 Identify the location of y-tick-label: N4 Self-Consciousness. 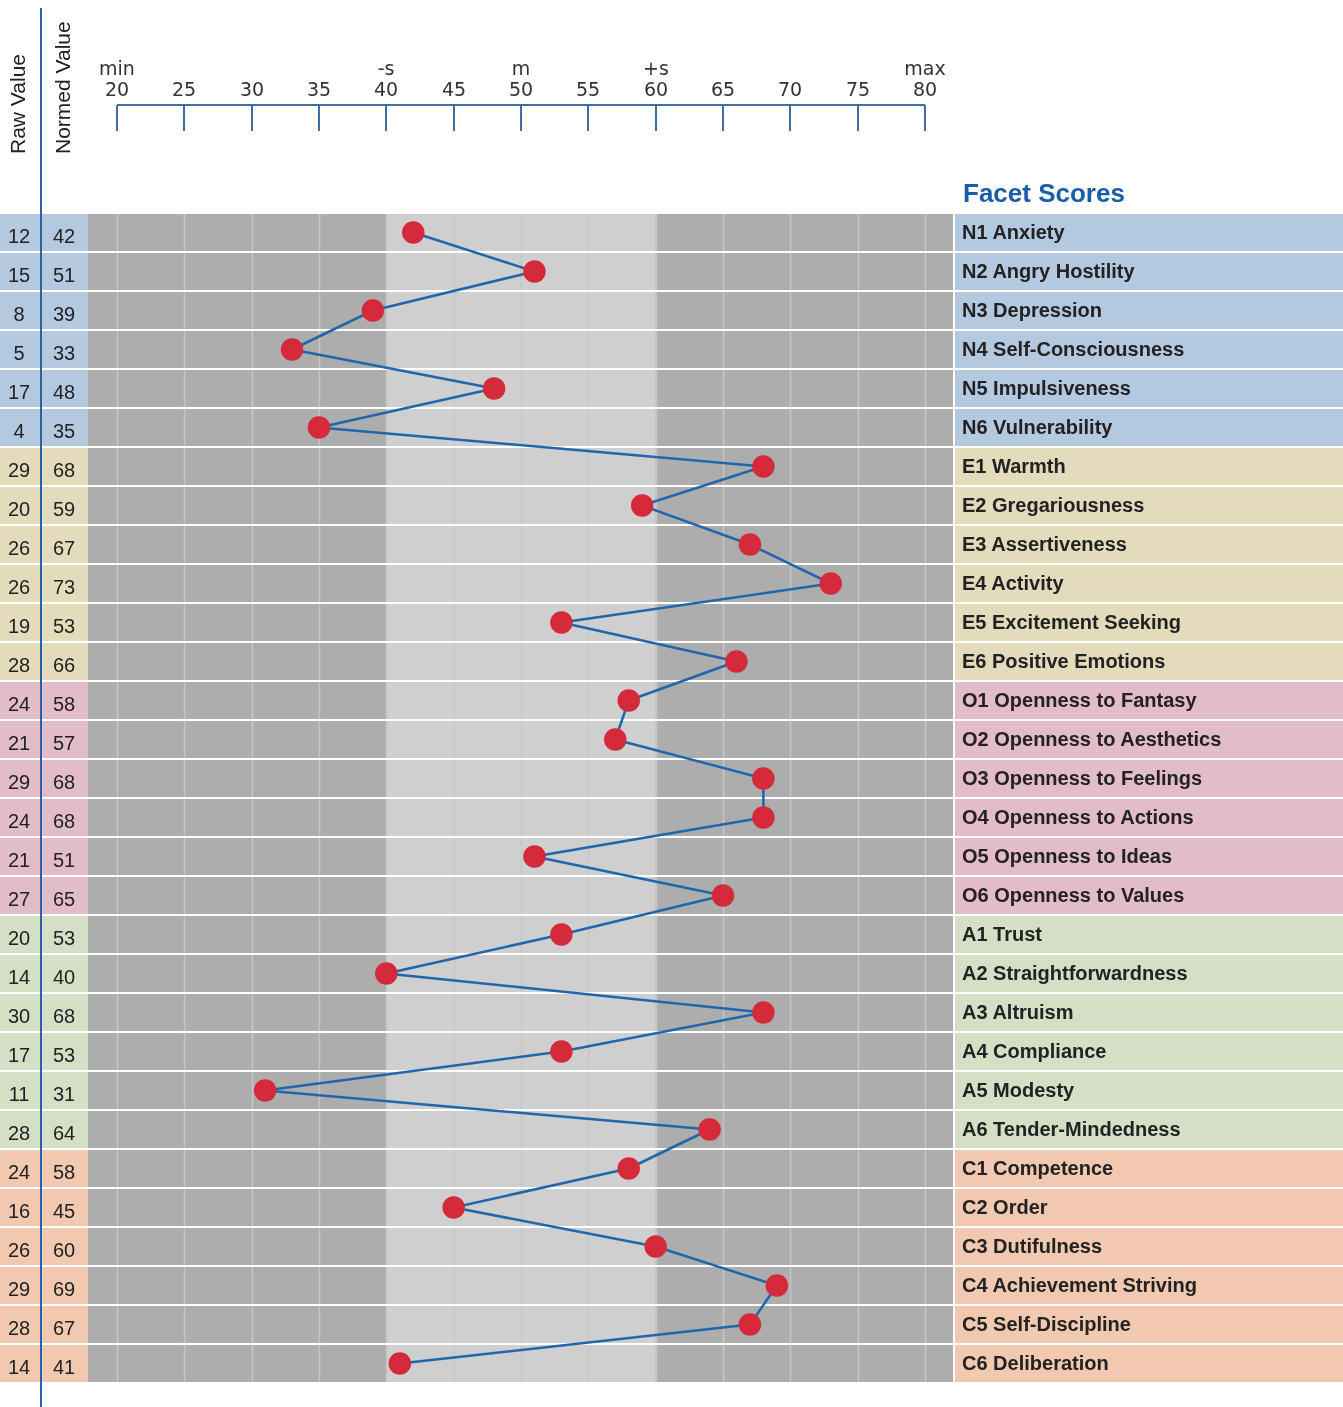
(1073, 349).